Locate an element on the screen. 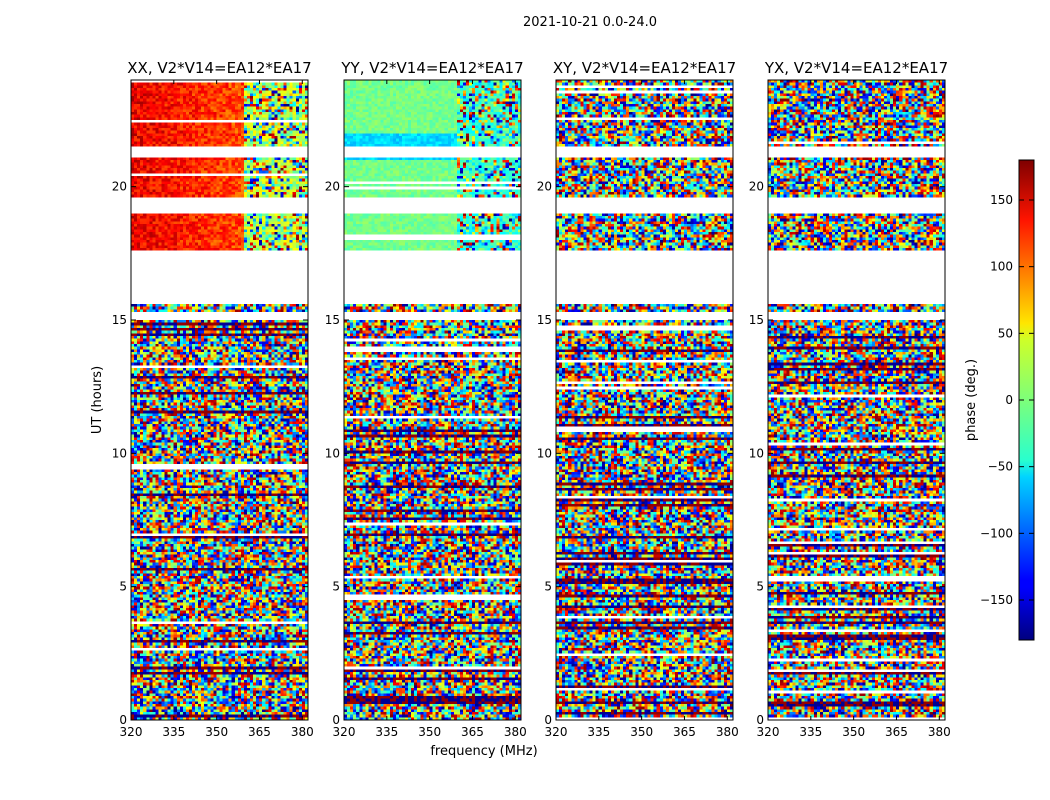  panel-xx-frame is located at coordinates (219, 400).